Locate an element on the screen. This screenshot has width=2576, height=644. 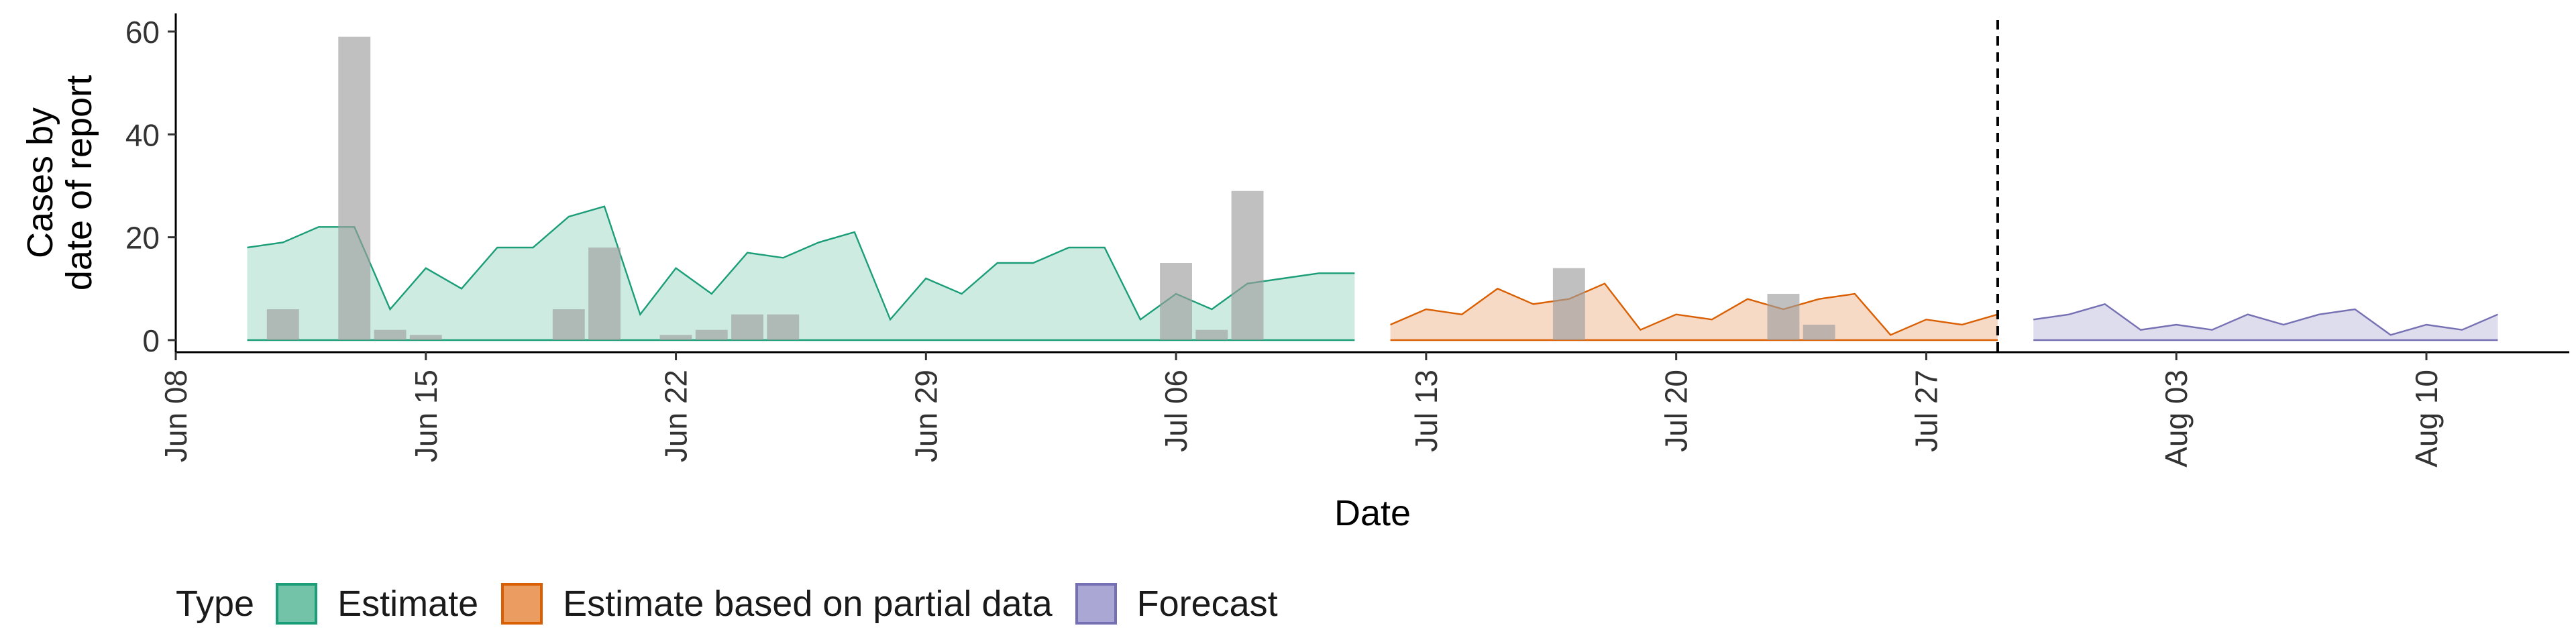
legend-item-partial: Estimate based on partial data is located at coordinates (777, 604).